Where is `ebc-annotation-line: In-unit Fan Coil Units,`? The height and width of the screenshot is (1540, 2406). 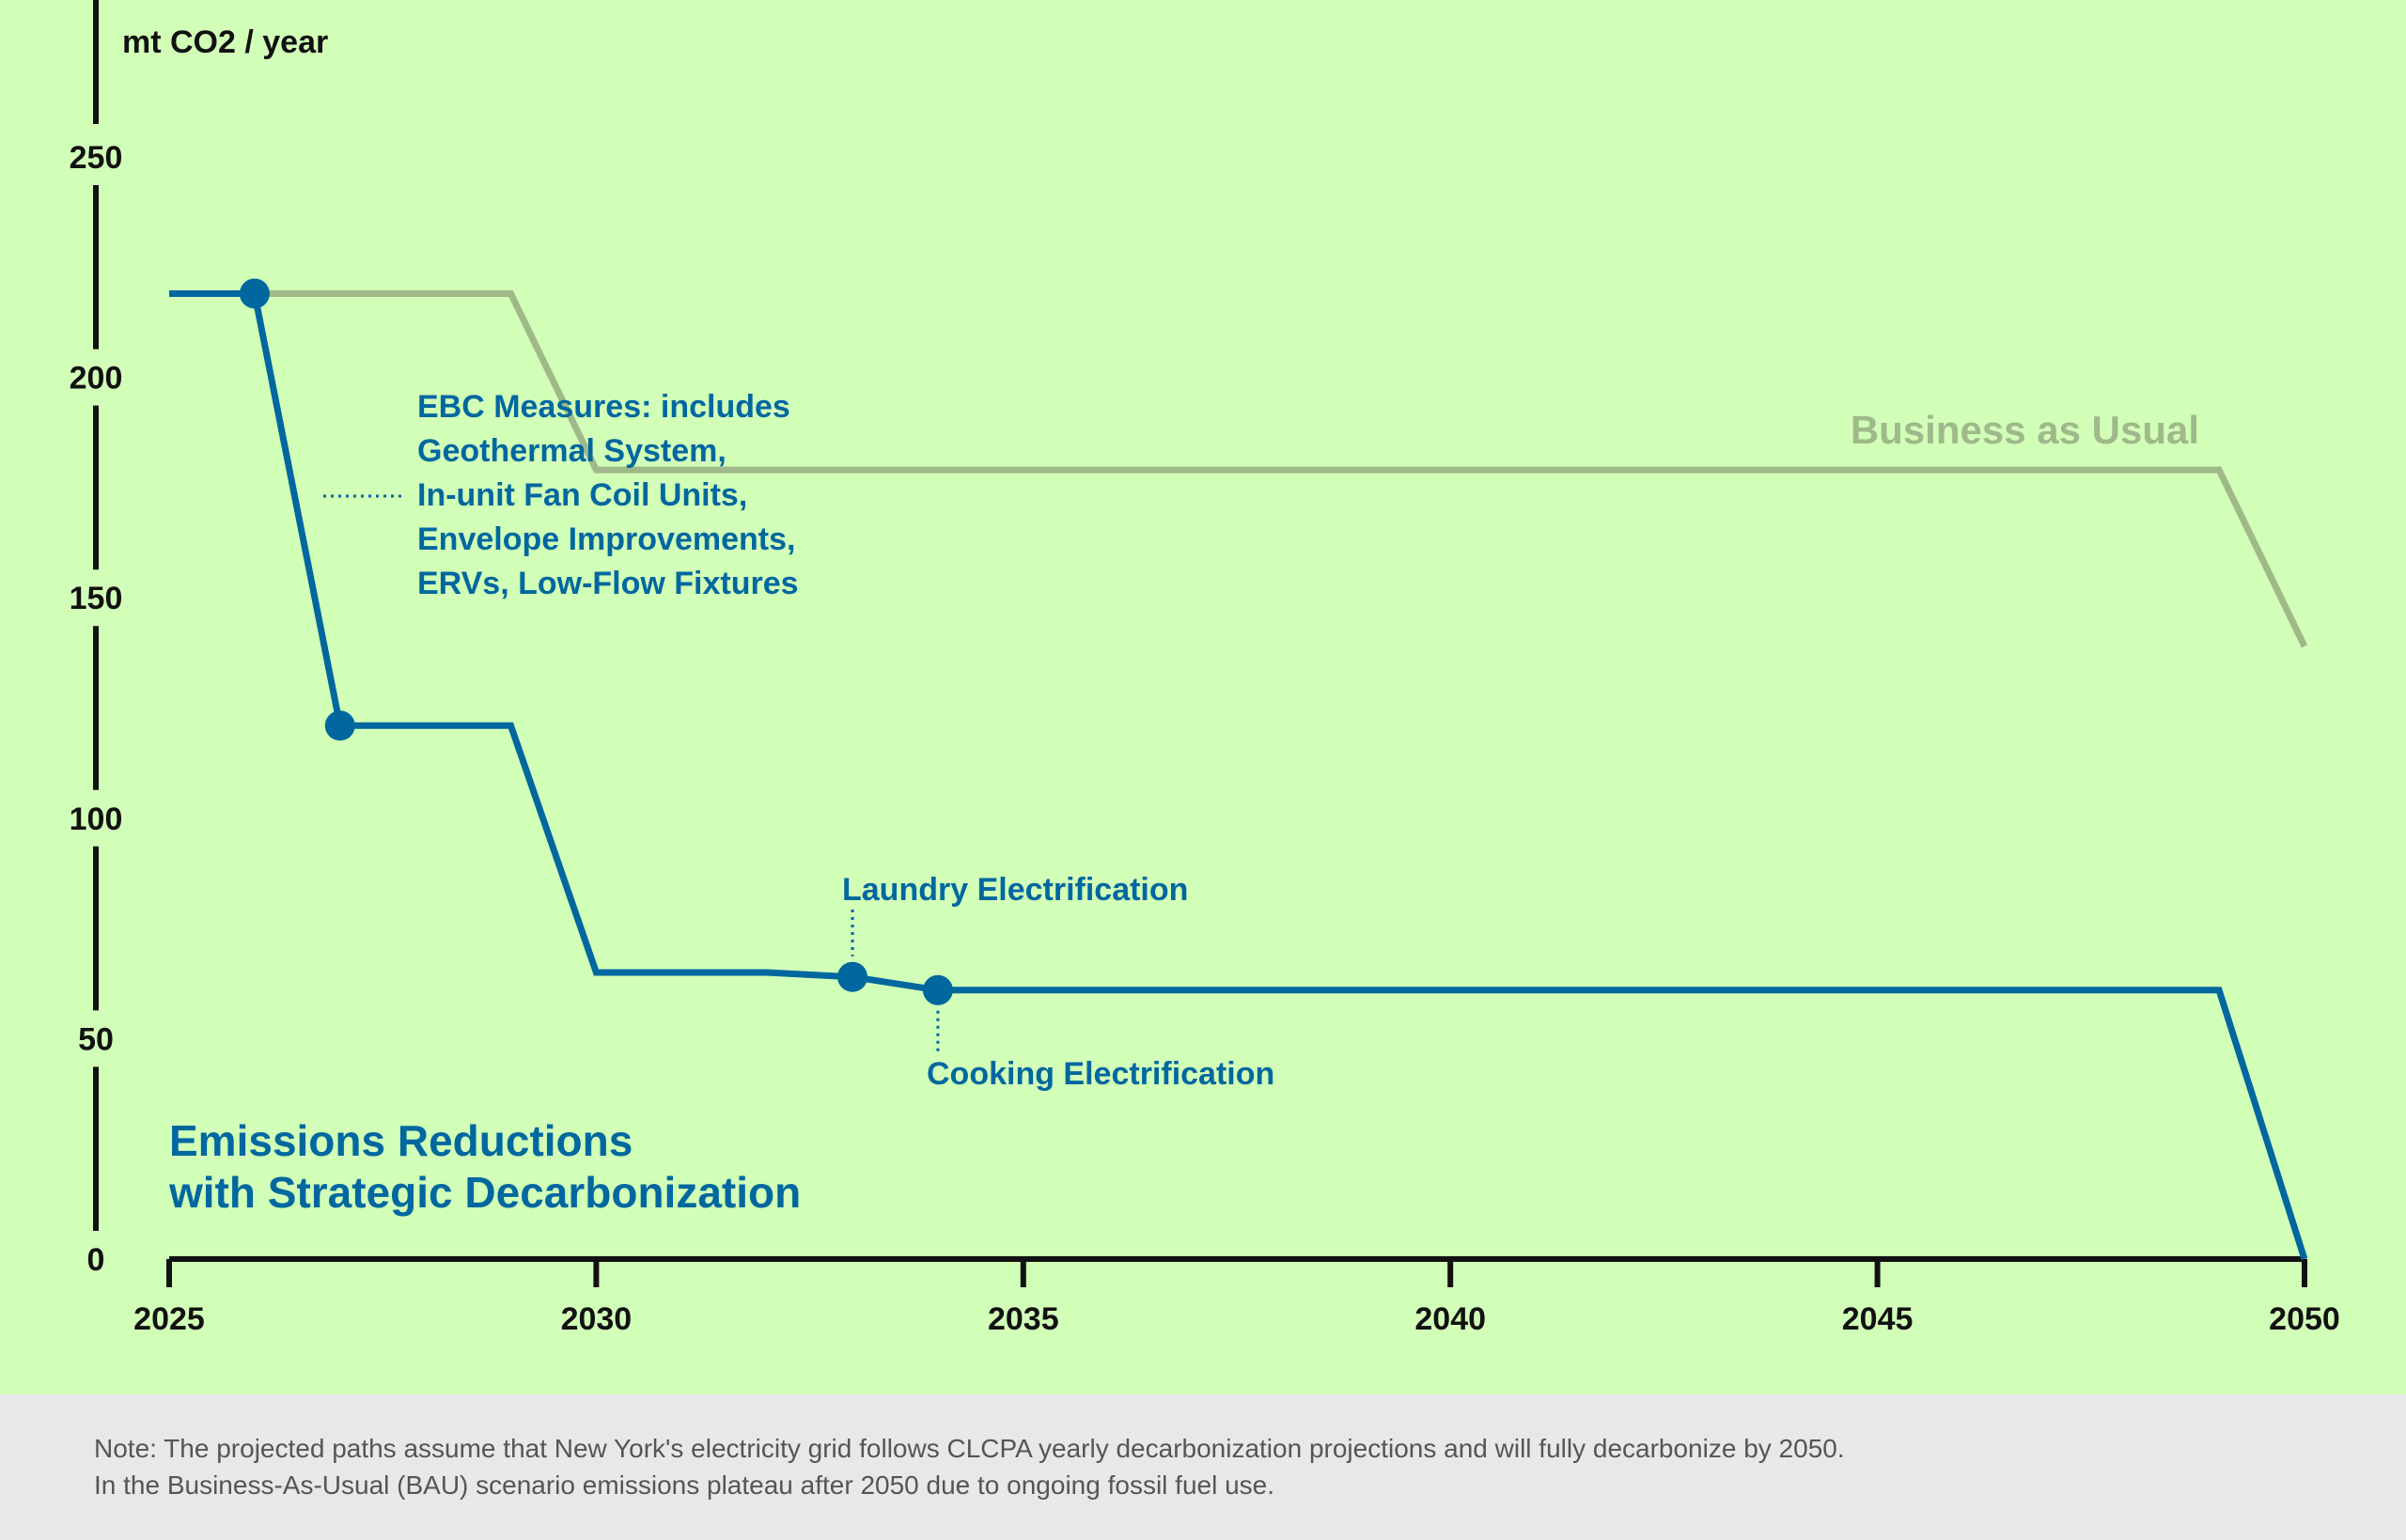
ebc-annotation-line: In-unit Fan Coil Units, is located at coordinates (582, 495).